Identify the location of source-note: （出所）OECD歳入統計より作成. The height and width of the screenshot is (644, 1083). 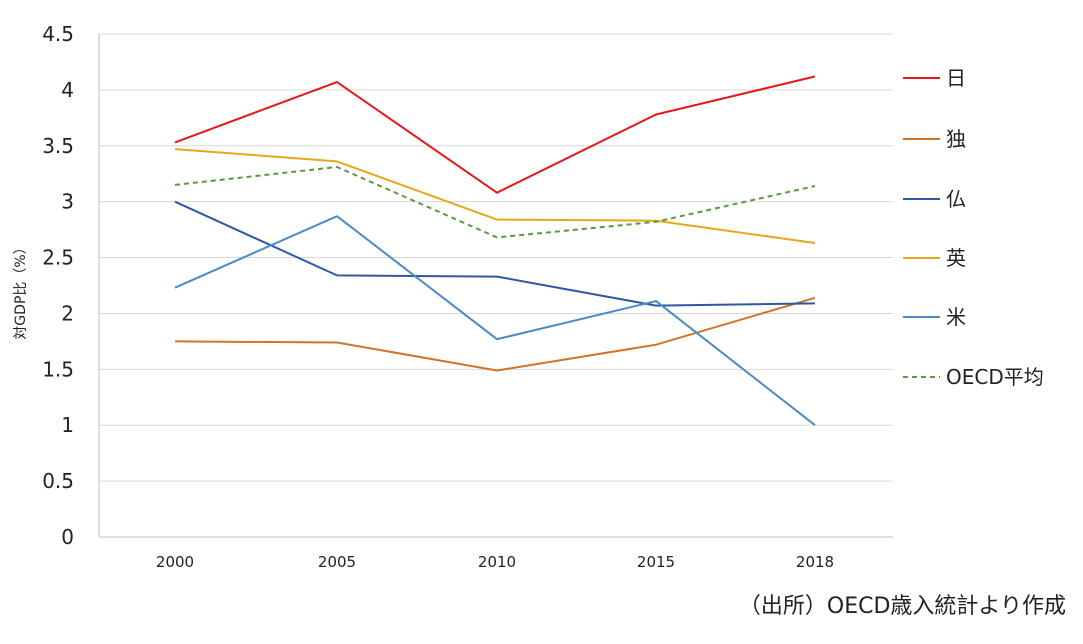
(902, 606).